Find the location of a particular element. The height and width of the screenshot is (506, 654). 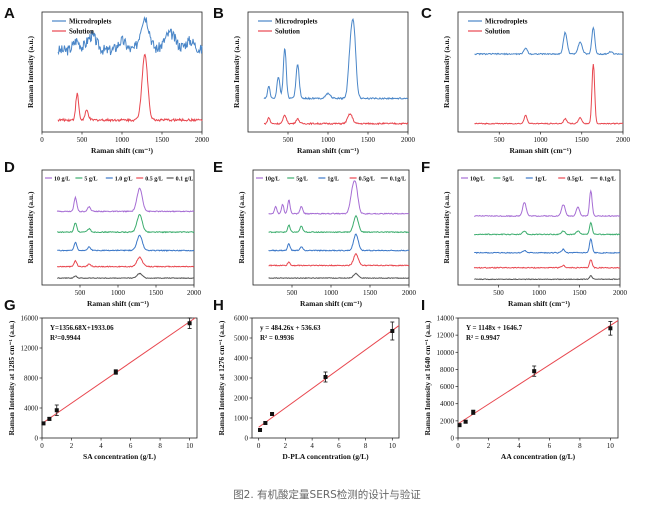

series-line-1-0-g-l is located at coordinates (126, 243).